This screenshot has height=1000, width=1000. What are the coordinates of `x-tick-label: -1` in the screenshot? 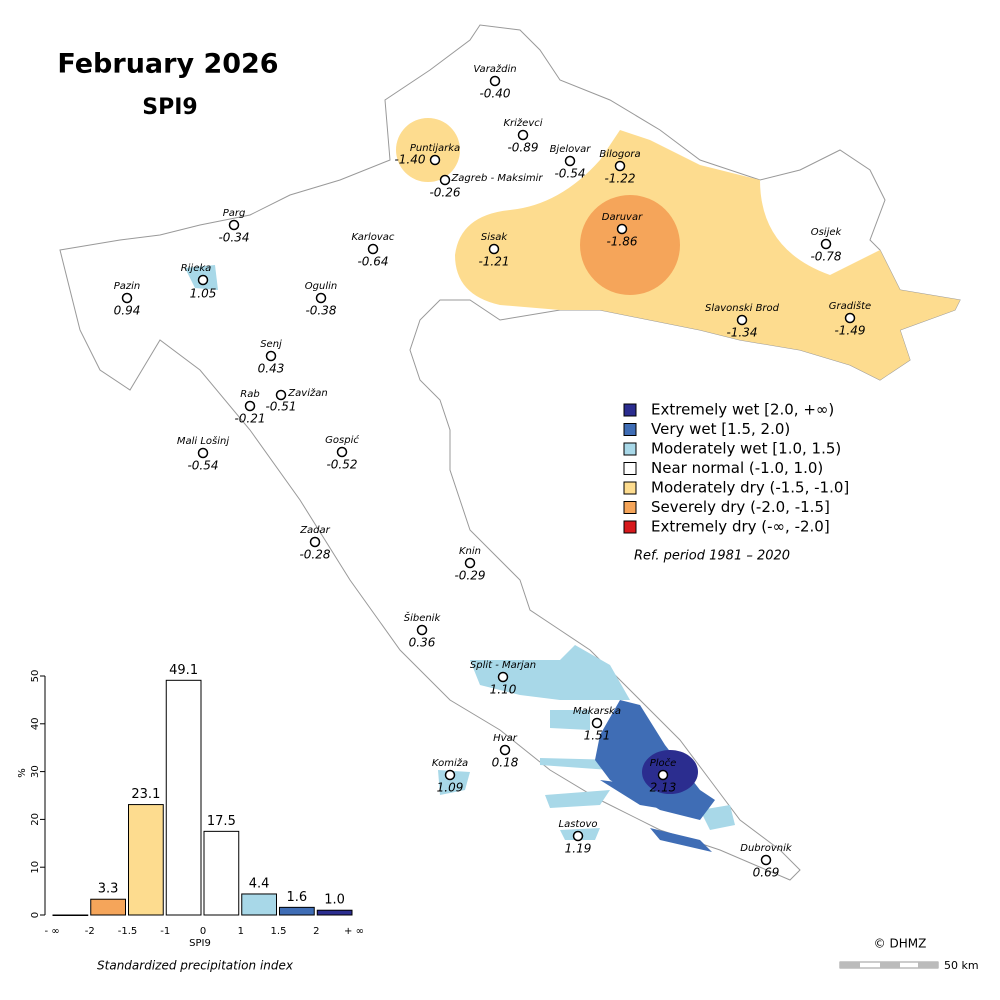 It's located at (165, 931).